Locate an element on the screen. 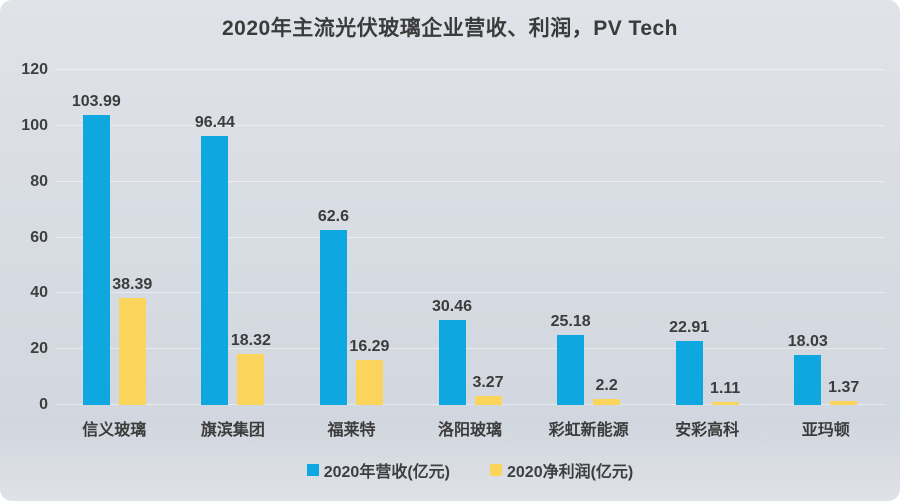  legend: 2020年营收(亿元) 2020净利润(亿元) is located at coordinates (470, 470).